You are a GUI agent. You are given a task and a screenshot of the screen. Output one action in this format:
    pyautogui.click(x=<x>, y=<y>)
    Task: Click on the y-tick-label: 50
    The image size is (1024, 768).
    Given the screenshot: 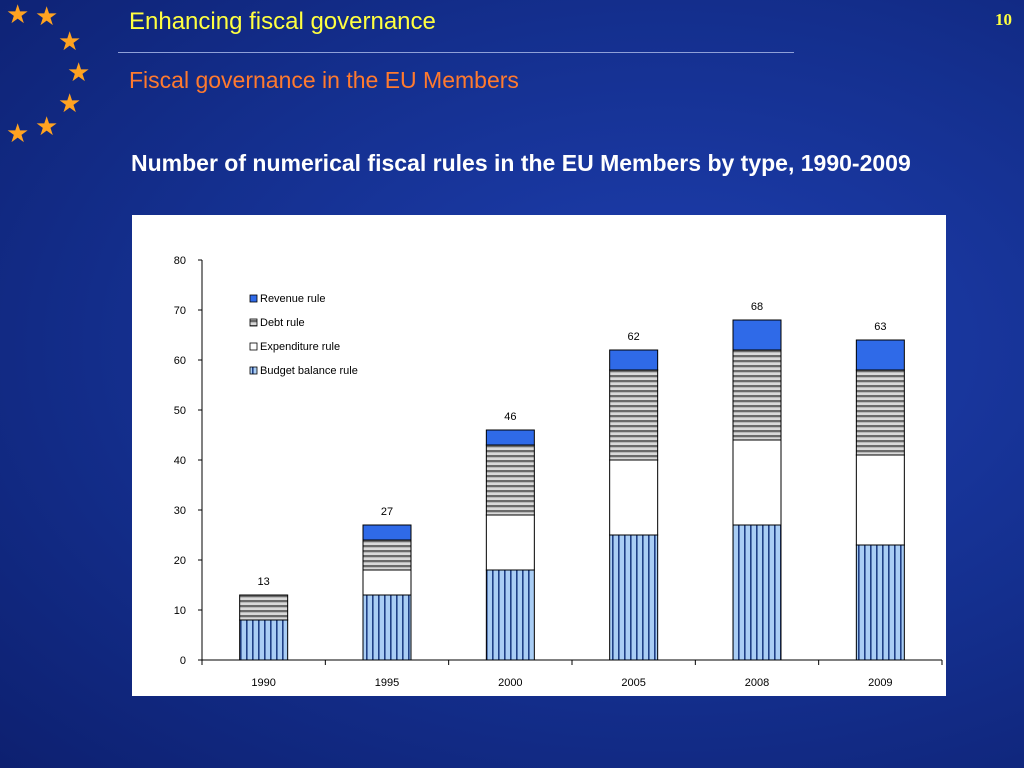 What is the action you would take?
    pyautogui.click(x=180, y=411)
    